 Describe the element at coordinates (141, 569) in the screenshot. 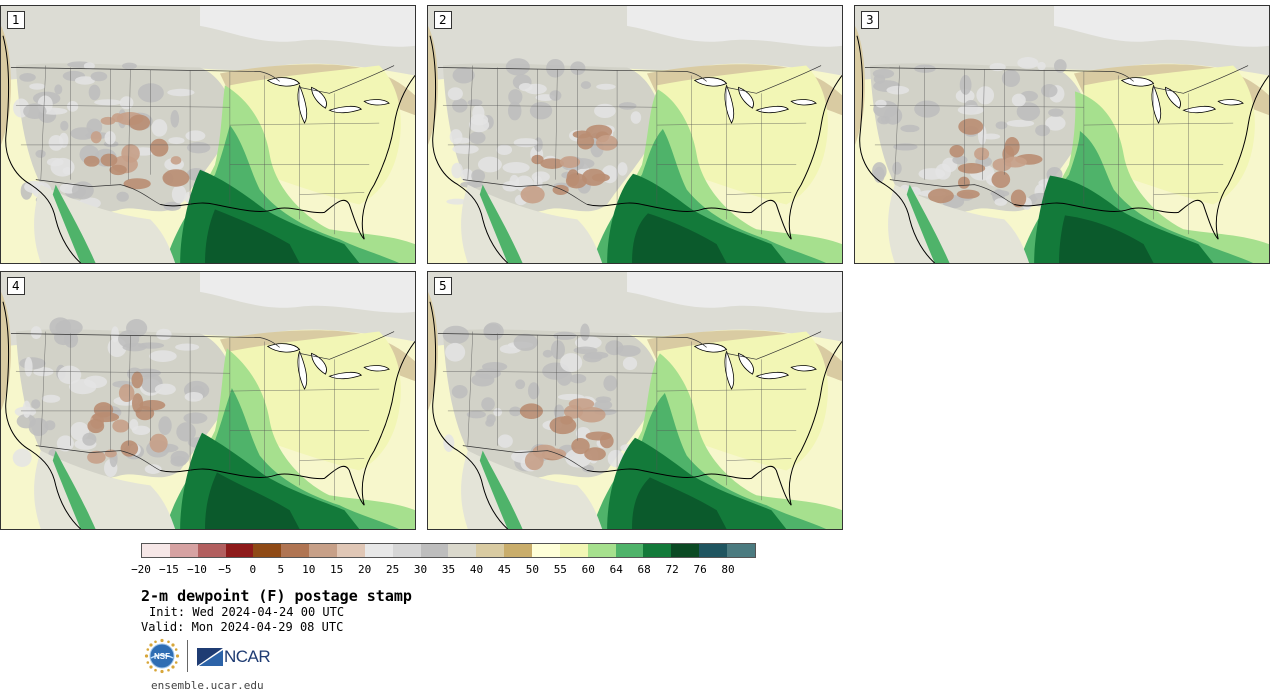

I see `colorbar-tick-label: −20` at that location.